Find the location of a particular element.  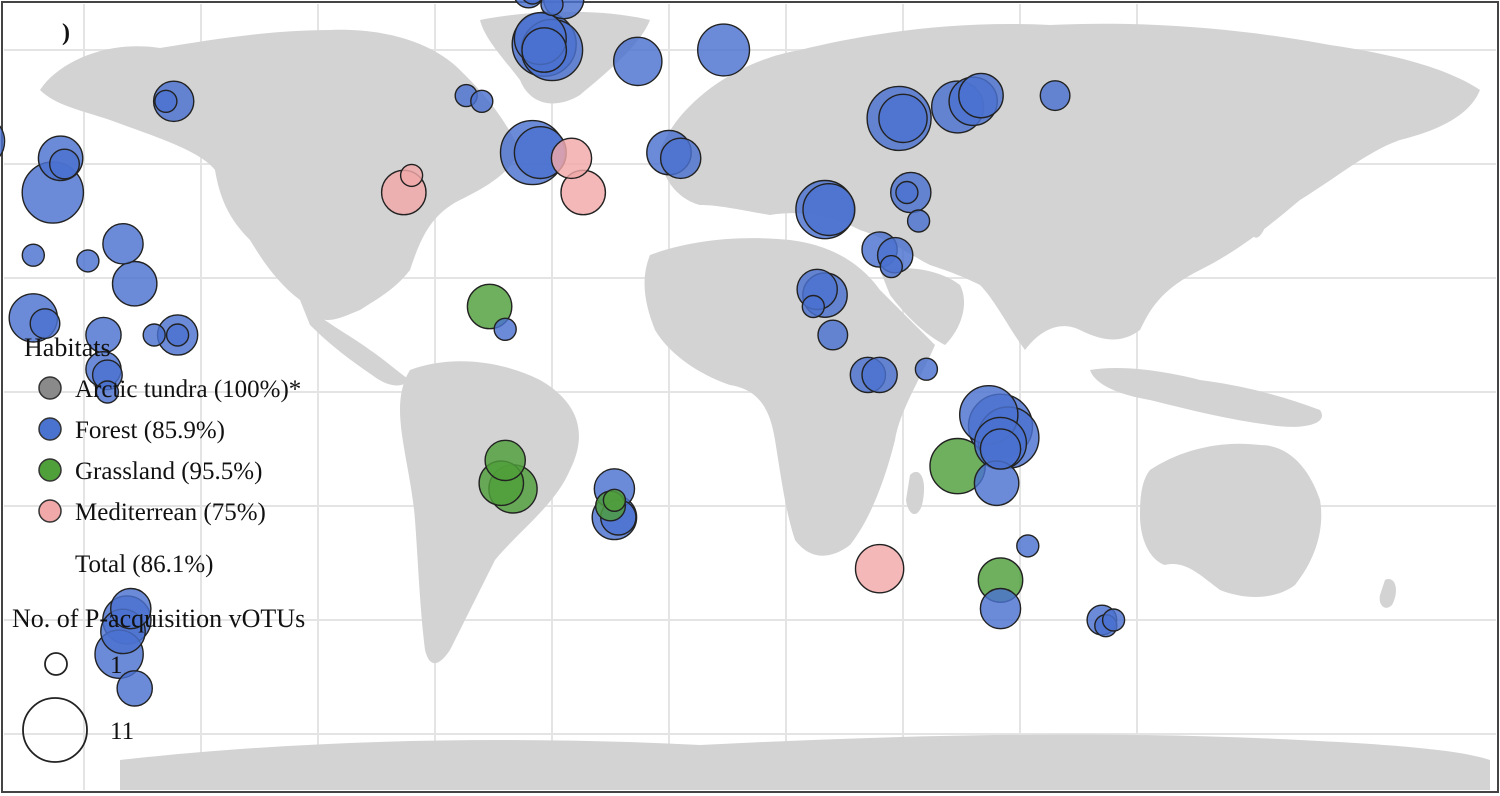

legend-item-forest: Forest (85.9%) is located at coordinates (131, 430).